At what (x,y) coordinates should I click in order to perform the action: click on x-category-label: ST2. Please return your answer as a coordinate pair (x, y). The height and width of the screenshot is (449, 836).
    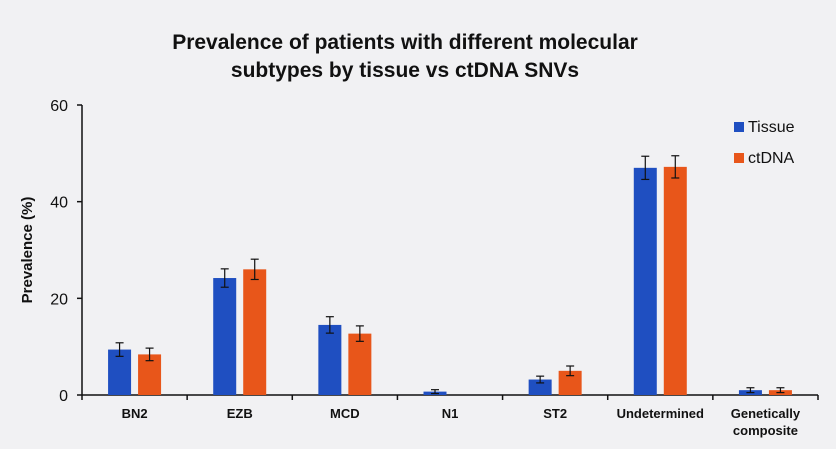
    Looking at the image, I should click on (555, 413).